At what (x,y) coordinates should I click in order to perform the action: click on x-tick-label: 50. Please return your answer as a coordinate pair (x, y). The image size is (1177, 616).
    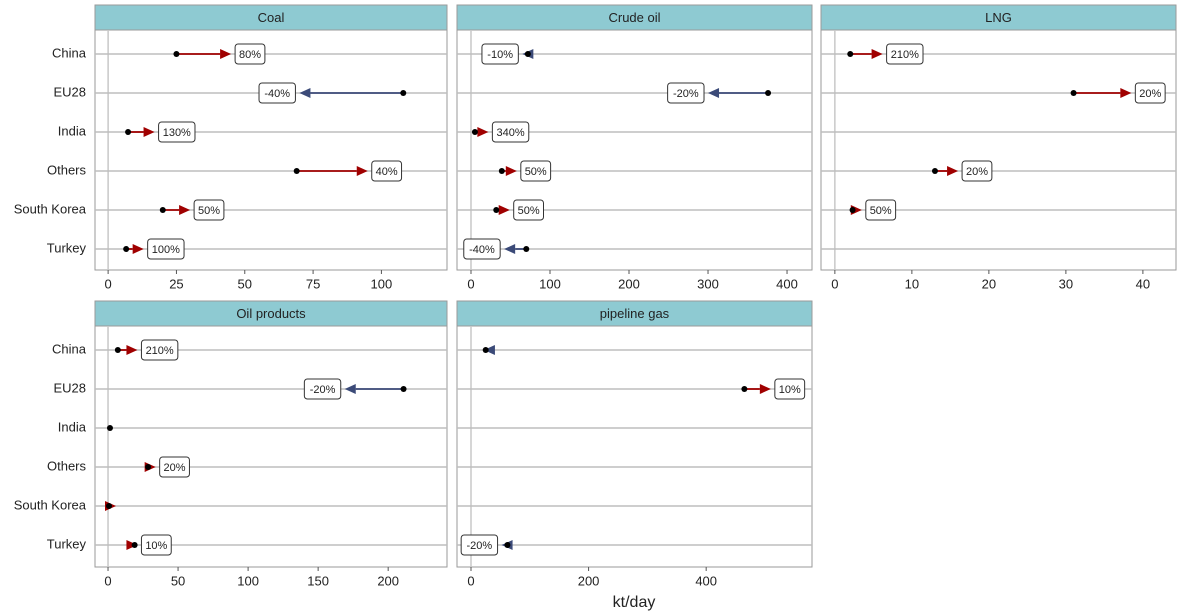
    Looking at the image, I should click on (245, 283).